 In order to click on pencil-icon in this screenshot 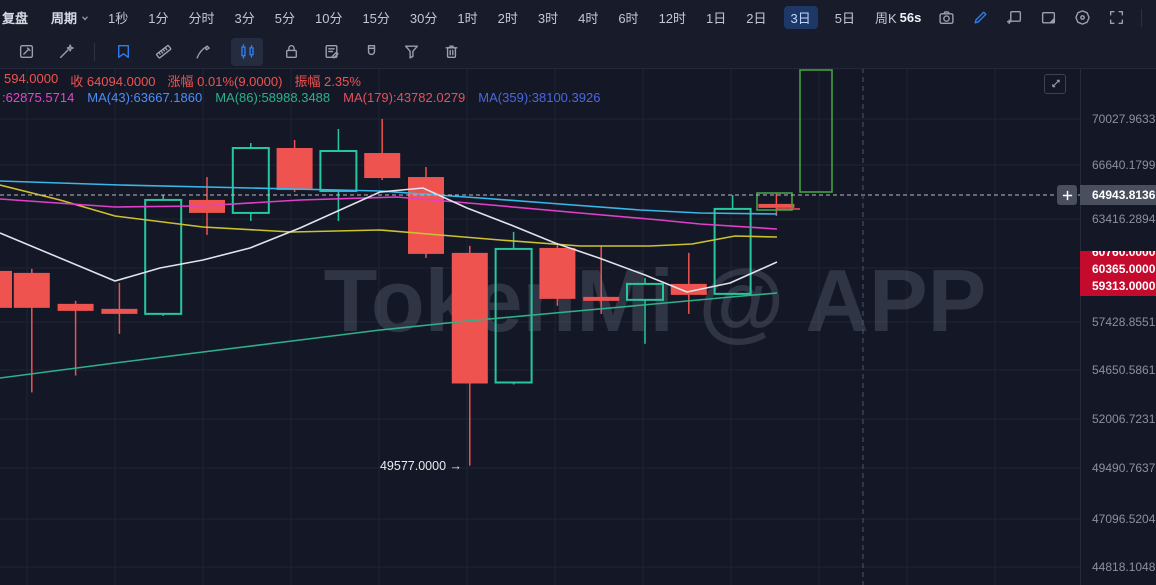, I will do `click(980, 18)`.